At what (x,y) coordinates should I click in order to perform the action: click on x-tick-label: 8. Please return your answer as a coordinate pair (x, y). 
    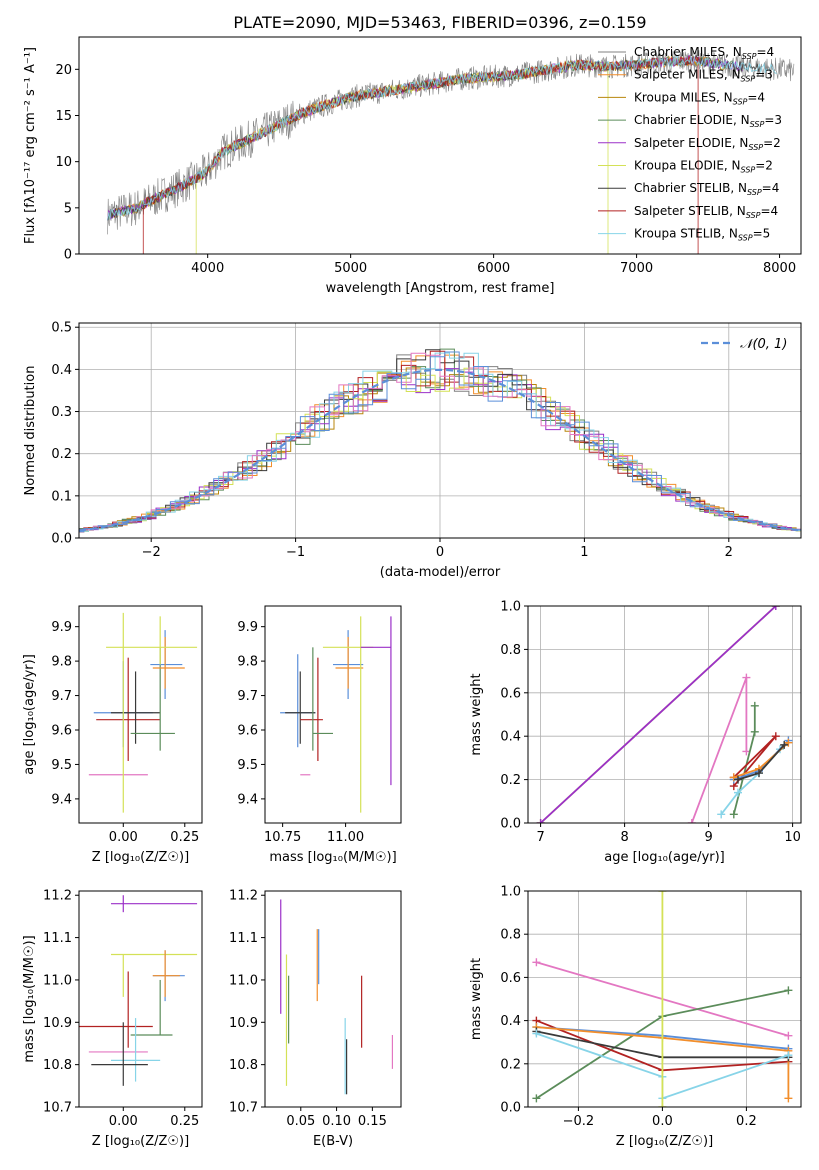
    Looking at the image, I should click on (624, 837).